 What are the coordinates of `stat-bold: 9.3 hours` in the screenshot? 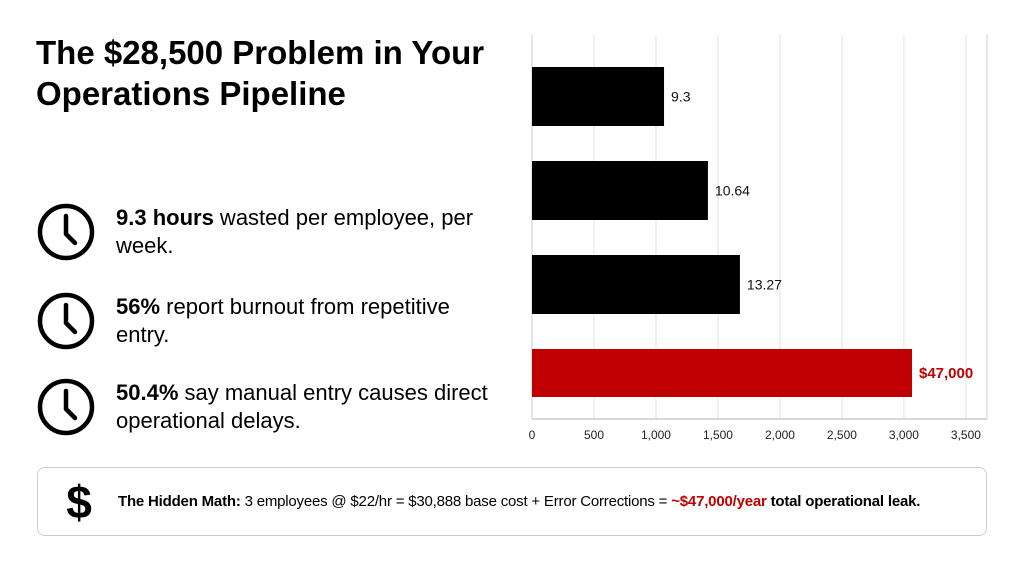 It's located at (165, 217).